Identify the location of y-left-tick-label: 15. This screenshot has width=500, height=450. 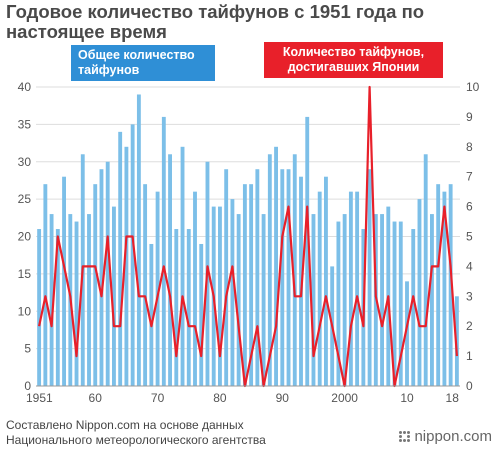
(25, 274).